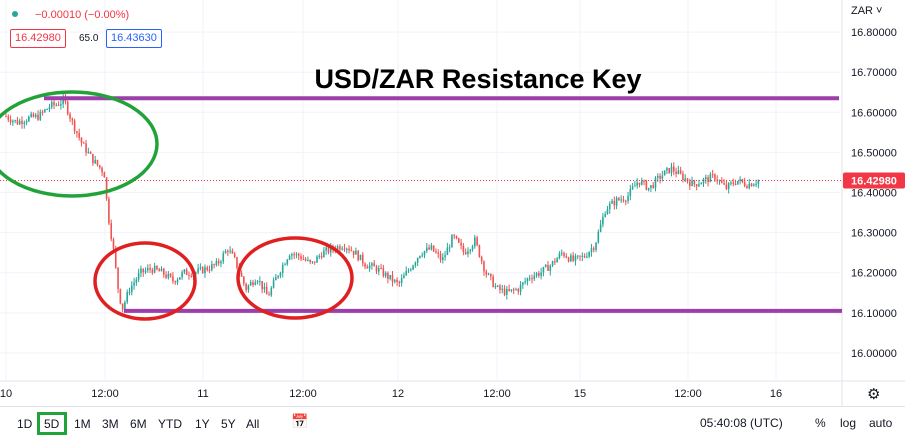 Image resolution: width=905 pixels, height=441 pixels. Describe the element at coordinates (874, 394) in the screenshot. I see `gear-icon: ⚙` at that location.